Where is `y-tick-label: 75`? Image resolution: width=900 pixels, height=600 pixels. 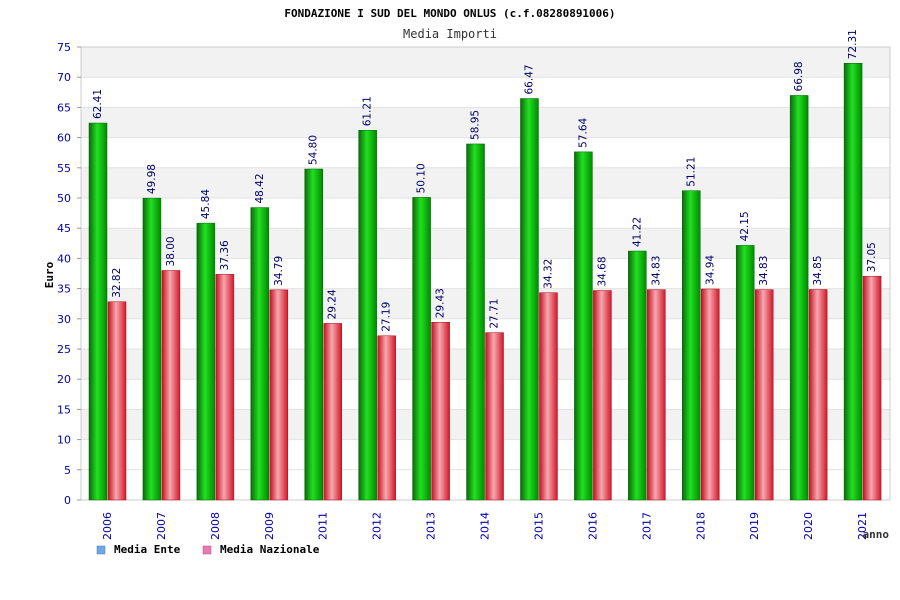
y-tick-label: 75 is located at coordinates (64, 47).